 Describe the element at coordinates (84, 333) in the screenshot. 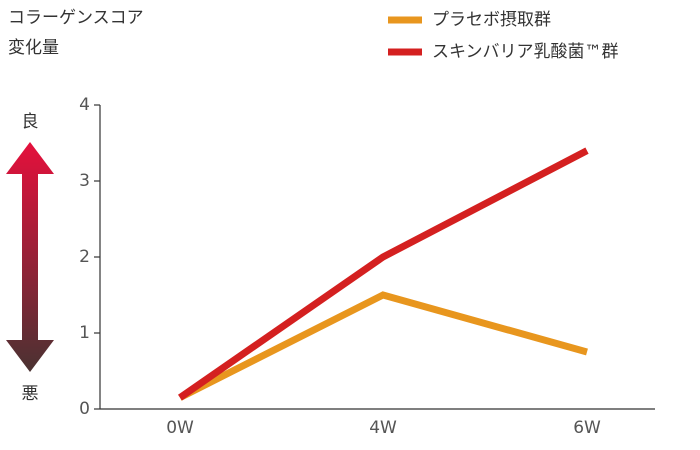

I see `y-tick-label: 1` at that location.